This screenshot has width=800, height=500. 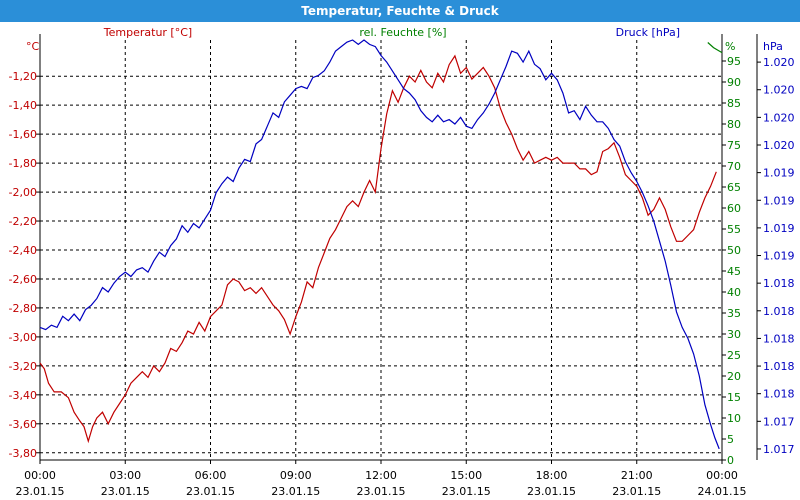 What do you see at coordinates (730, 46) in the screenshot?
I see `humidity-unit-label: %` at bounding box center [730, 46].